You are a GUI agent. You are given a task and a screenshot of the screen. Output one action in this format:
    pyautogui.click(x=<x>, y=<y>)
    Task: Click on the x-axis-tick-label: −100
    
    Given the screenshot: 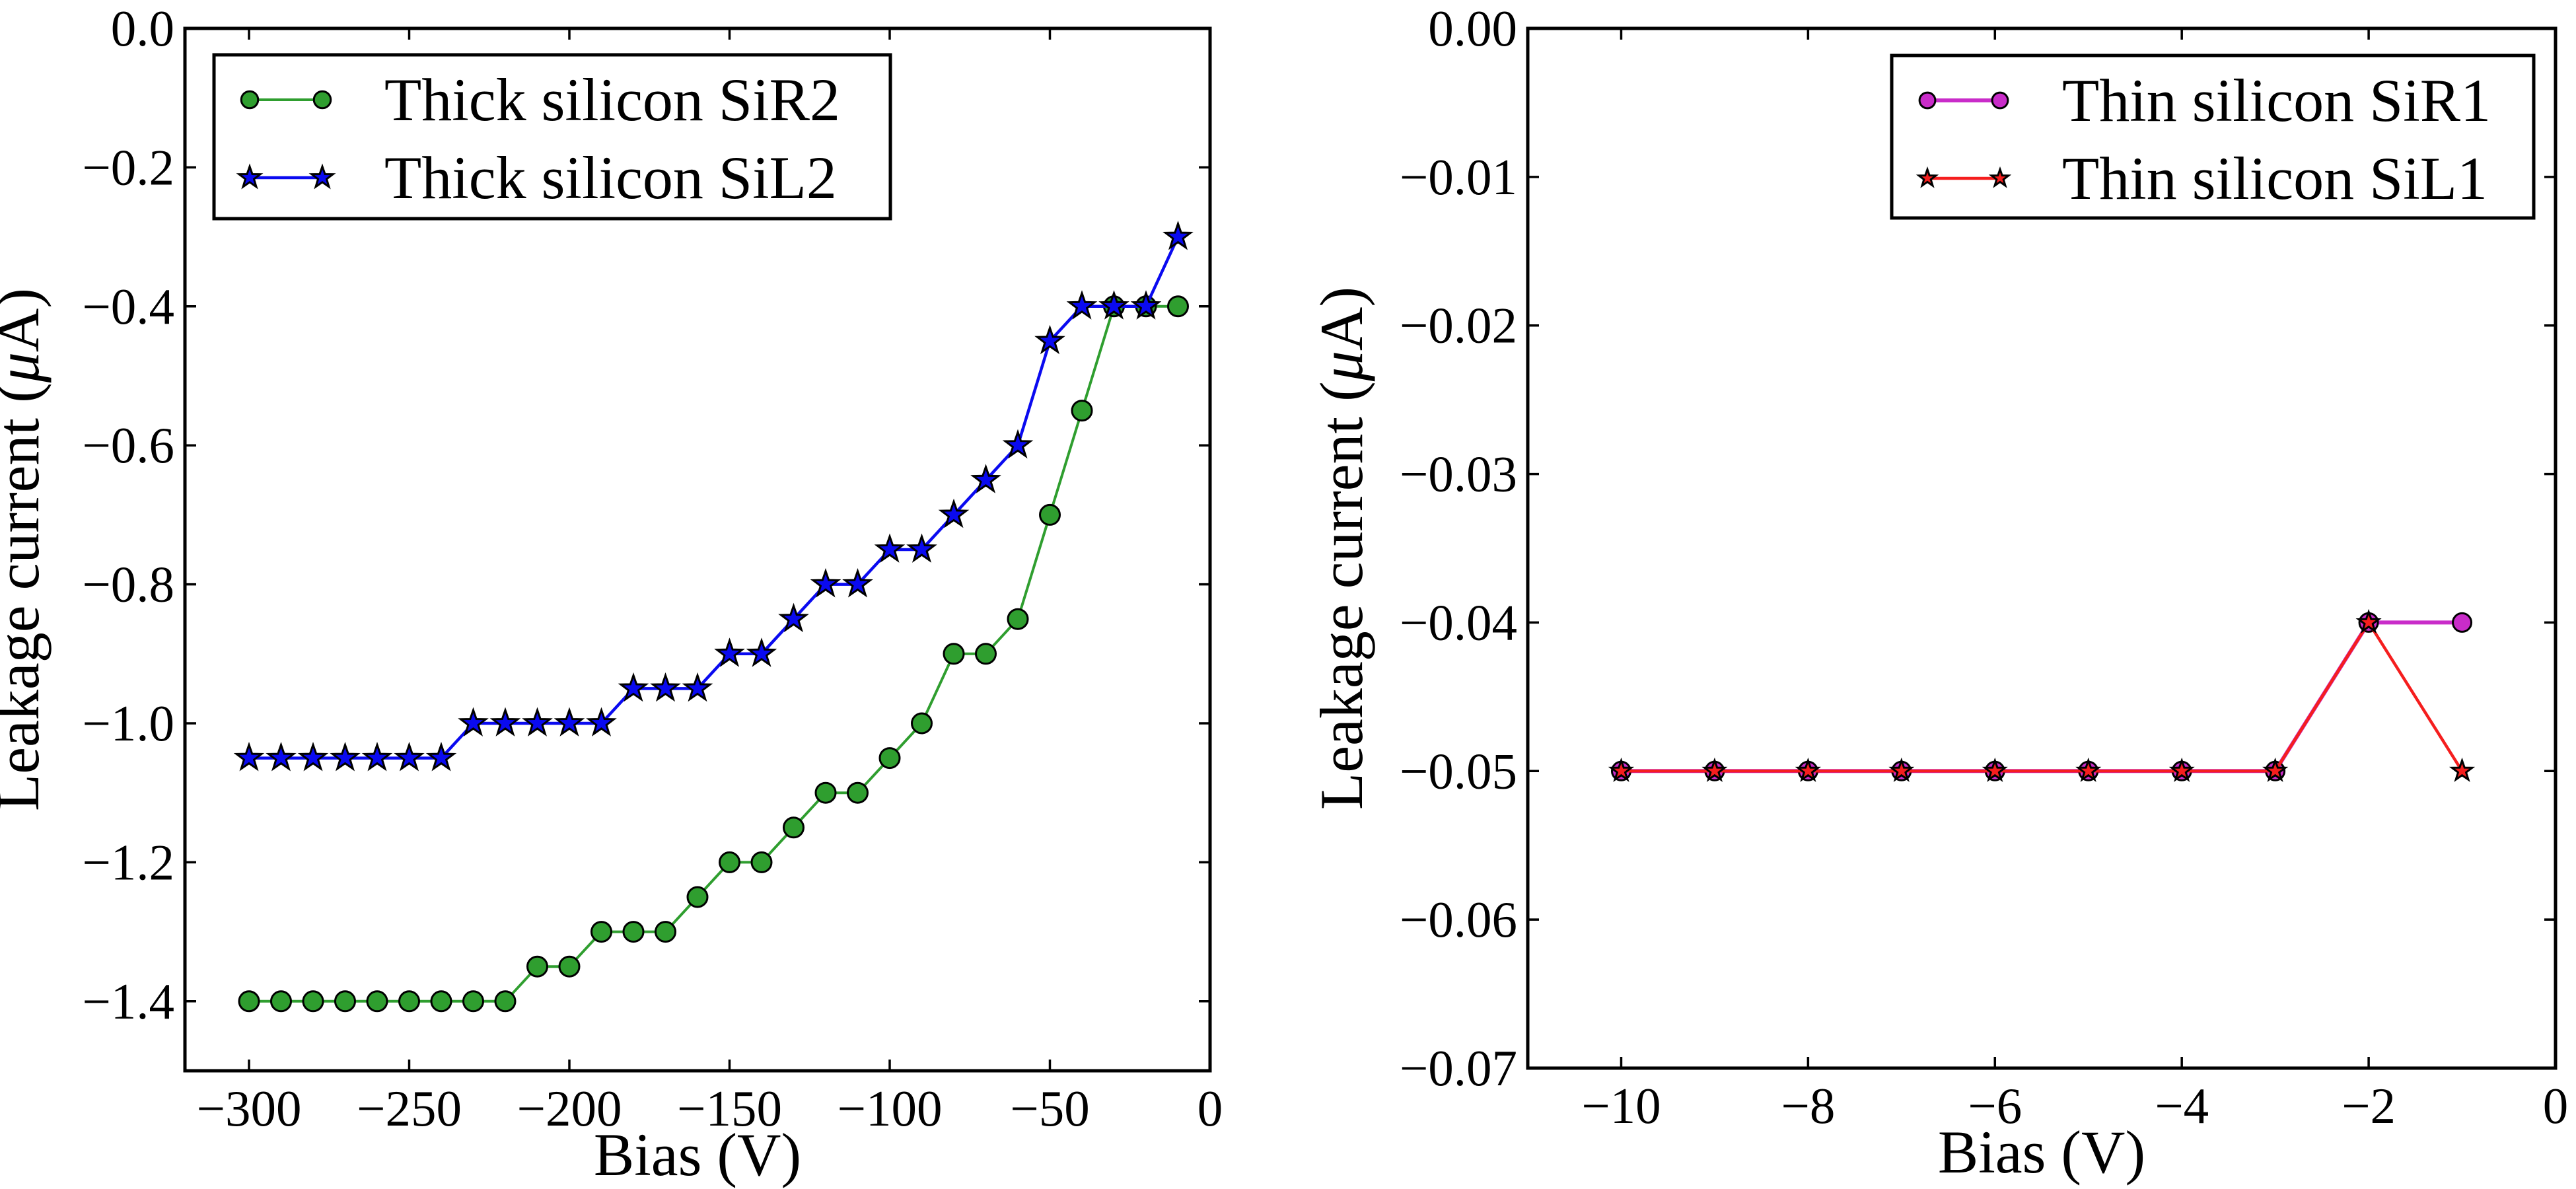 What is the action you would take?
    pyautogui.click(x=891, y=1108)
    